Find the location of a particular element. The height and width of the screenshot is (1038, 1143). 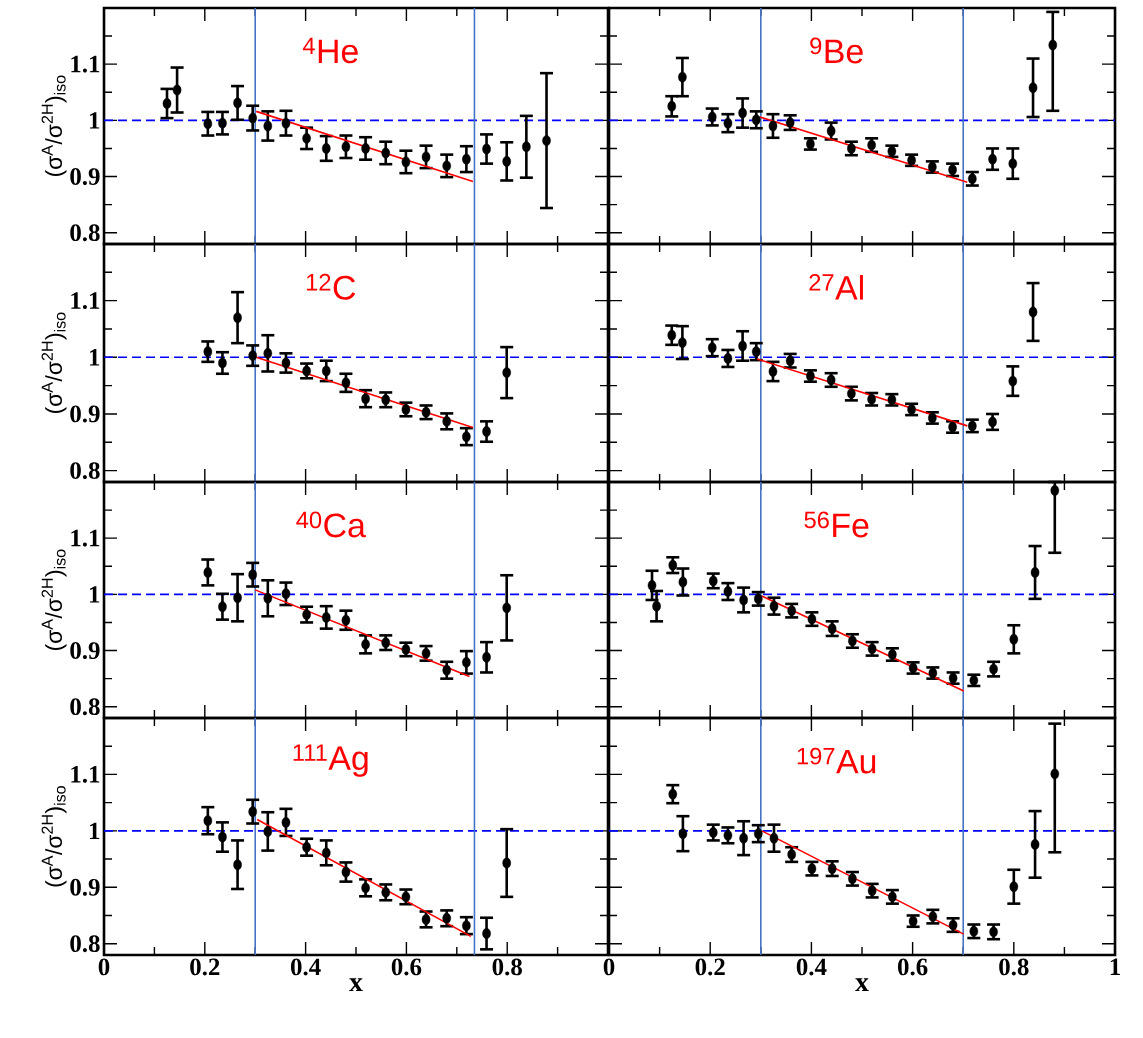

annotation: $^{4}$He is located at coordinates (330, 50).